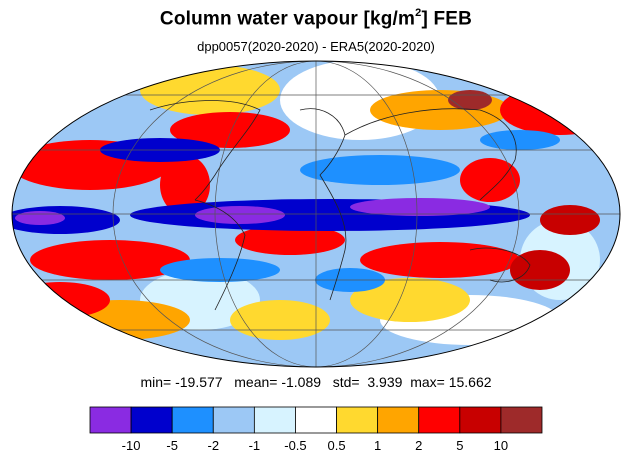 This screenshot has height=462, width=632. Describe the element at coordinates (254, 445) in the screenshot. I see `colorbar-tick-label: -1` at that location.